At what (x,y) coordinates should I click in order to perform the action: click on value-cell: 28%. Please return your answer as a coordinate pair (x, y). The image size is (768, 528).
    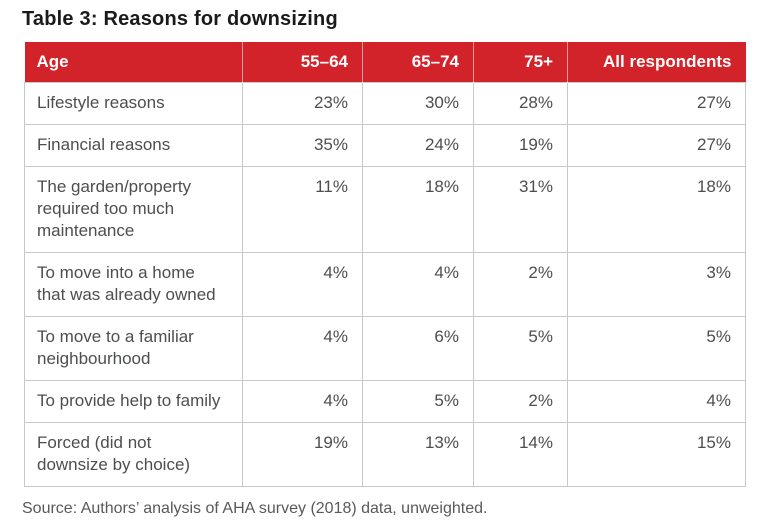
    Looking at the image, I should click on (520, 103).